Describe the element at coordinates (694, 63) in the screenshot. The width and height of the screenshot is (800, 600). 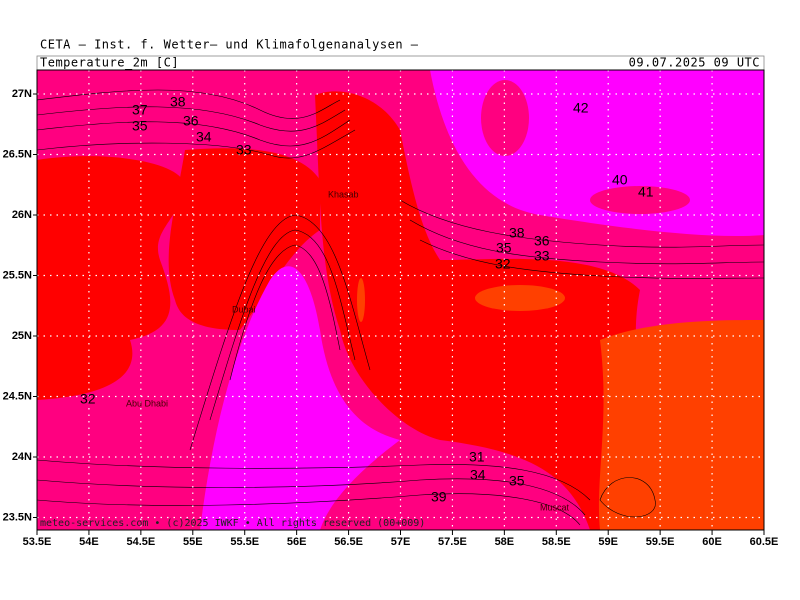
I see `valid-time: 09.07.2025 09 UTC` at that location.